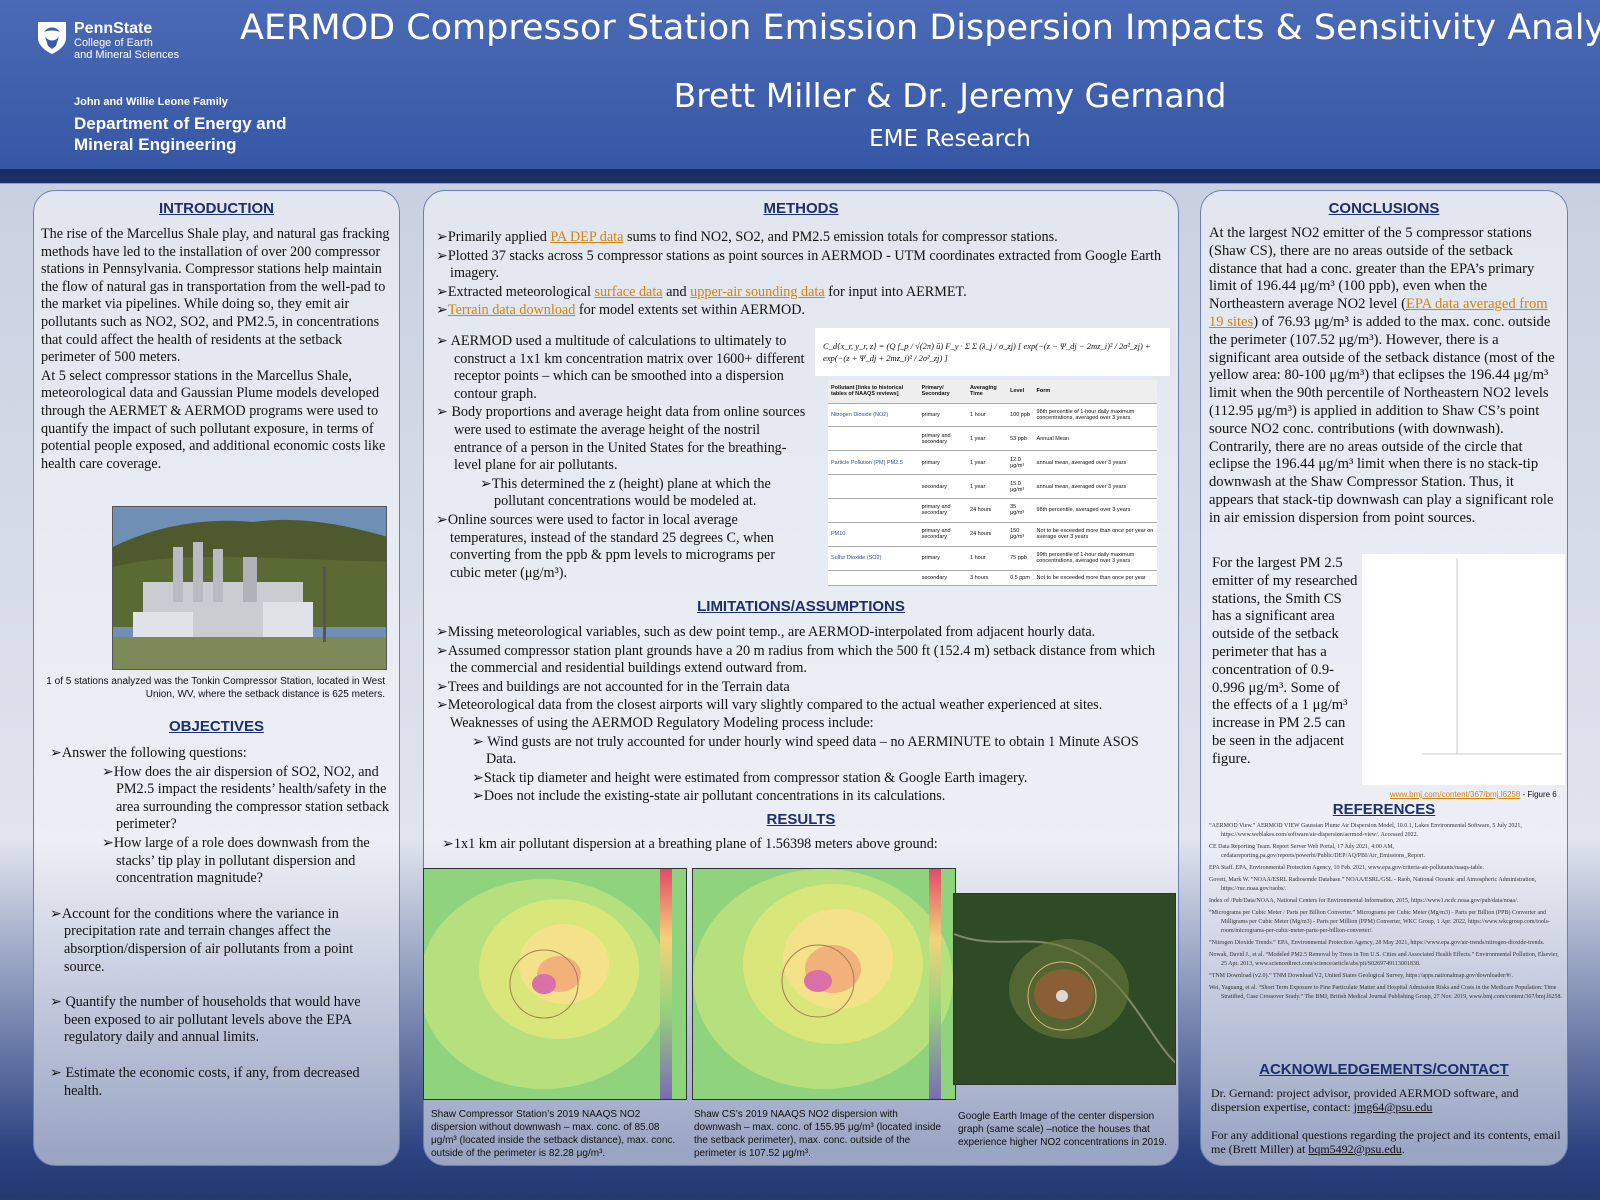 The width and height of the screenshot is (1600, 1200). I want to click on naaqs-header-cell: Form, so click(1095, 392).